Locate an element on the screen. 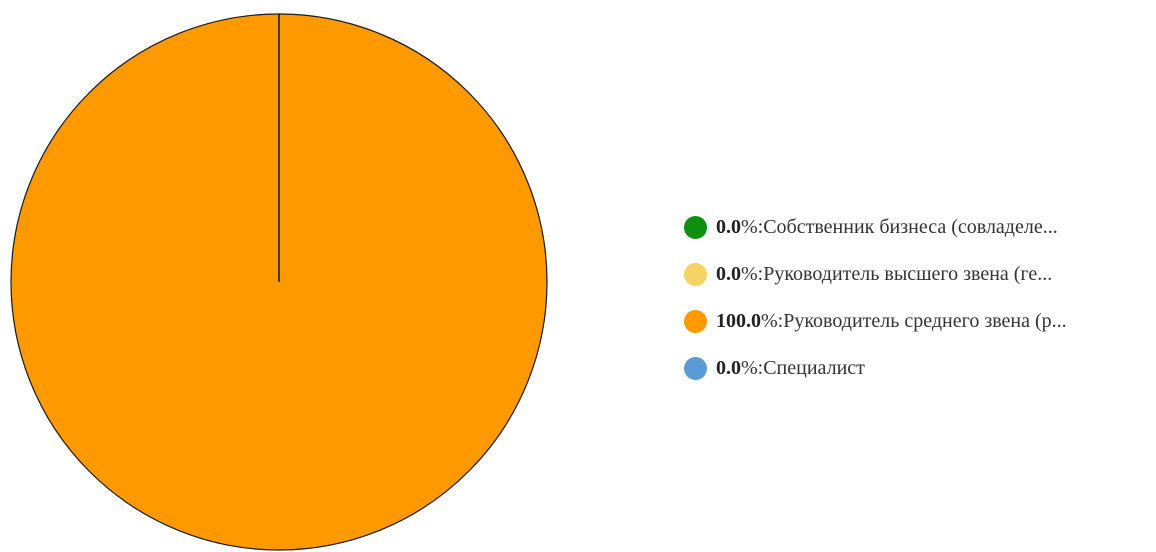  legend-percent: 100.0 is located at coordinates (738, 321).